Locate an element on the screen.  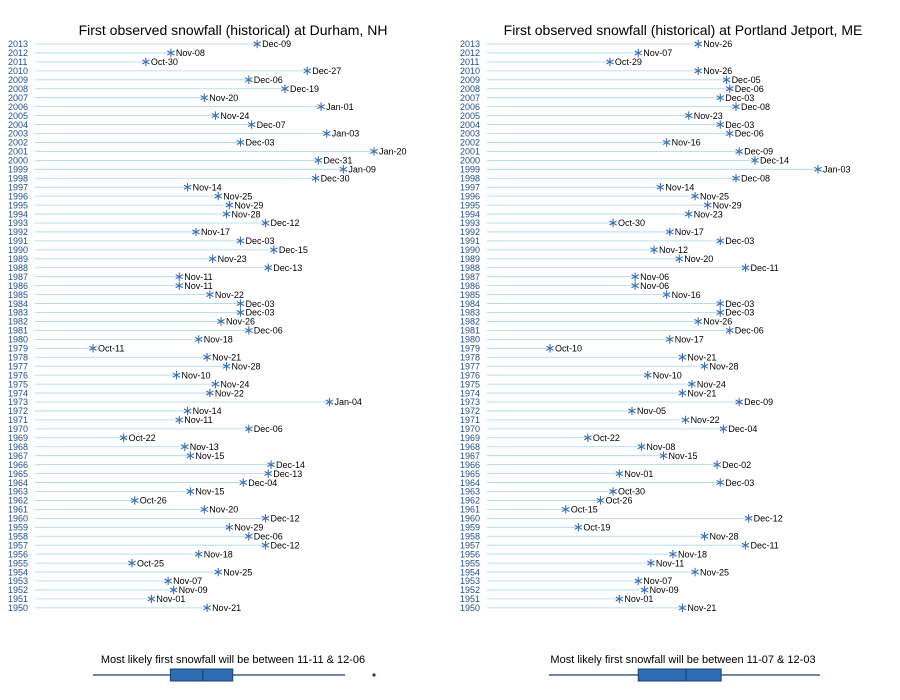
year-label: 1998 is located at coordinates (470, 178).